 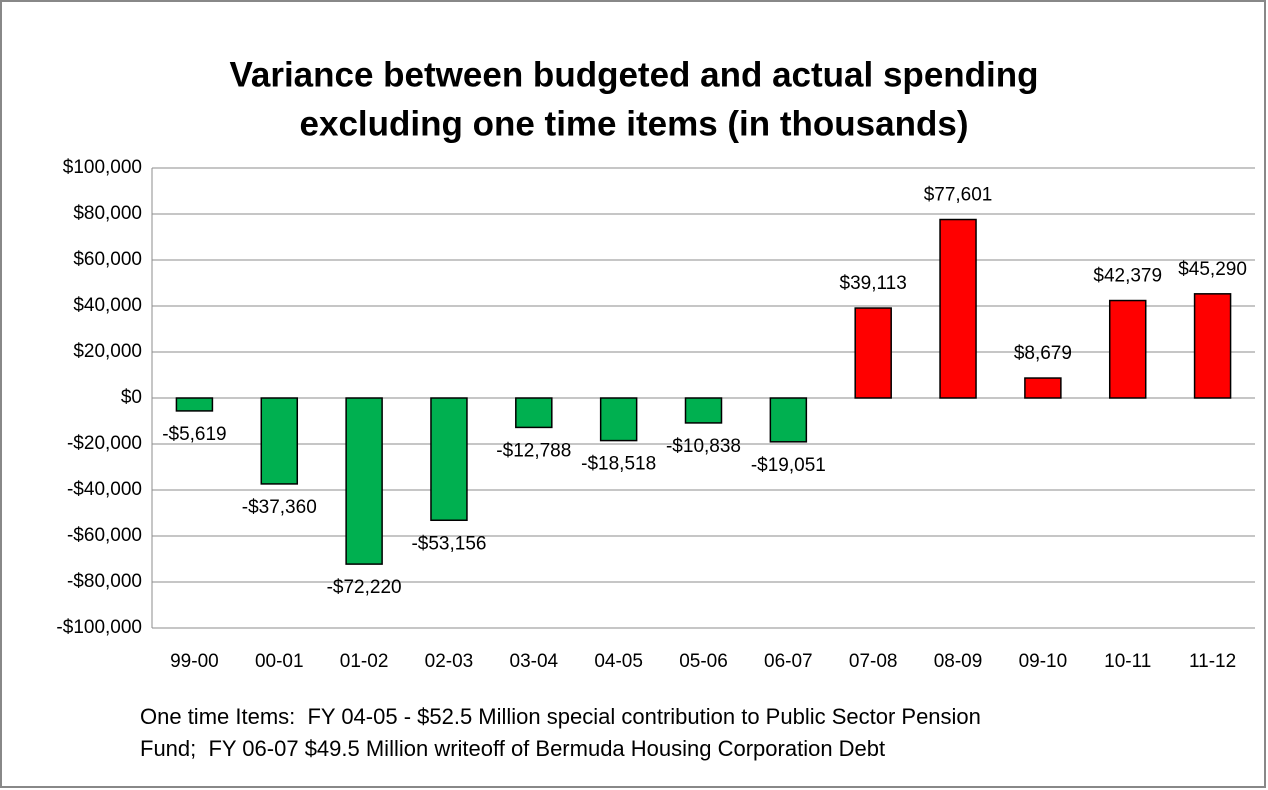 What do you see at coordinates (194, 661) in the screenshot?
I see `x-tick-label: 99-00` at bounding box center [194, 661].